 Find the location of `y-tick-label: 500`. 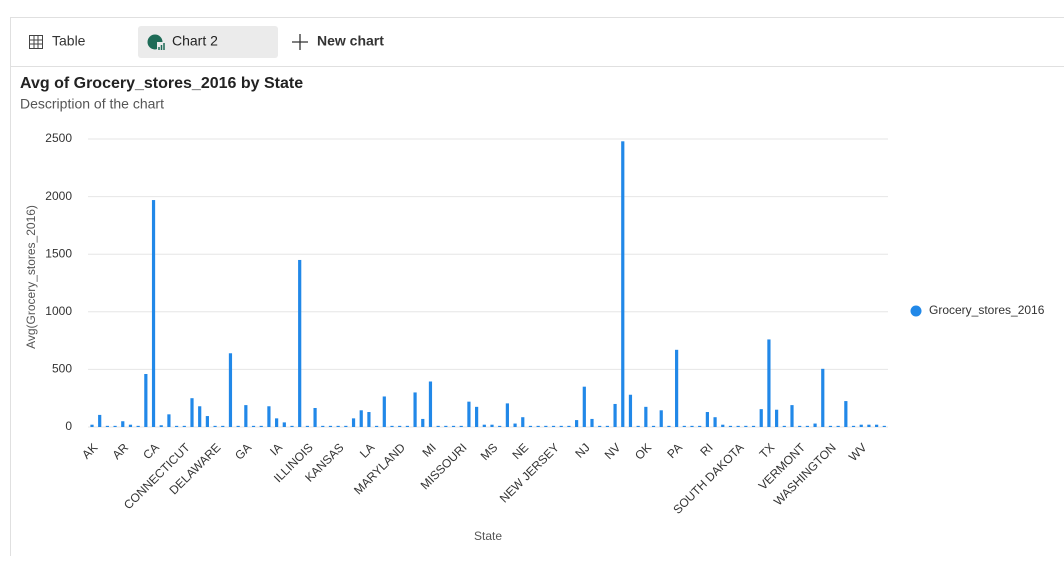

y-tick-label: 500 is located at coordinates (62, 369).